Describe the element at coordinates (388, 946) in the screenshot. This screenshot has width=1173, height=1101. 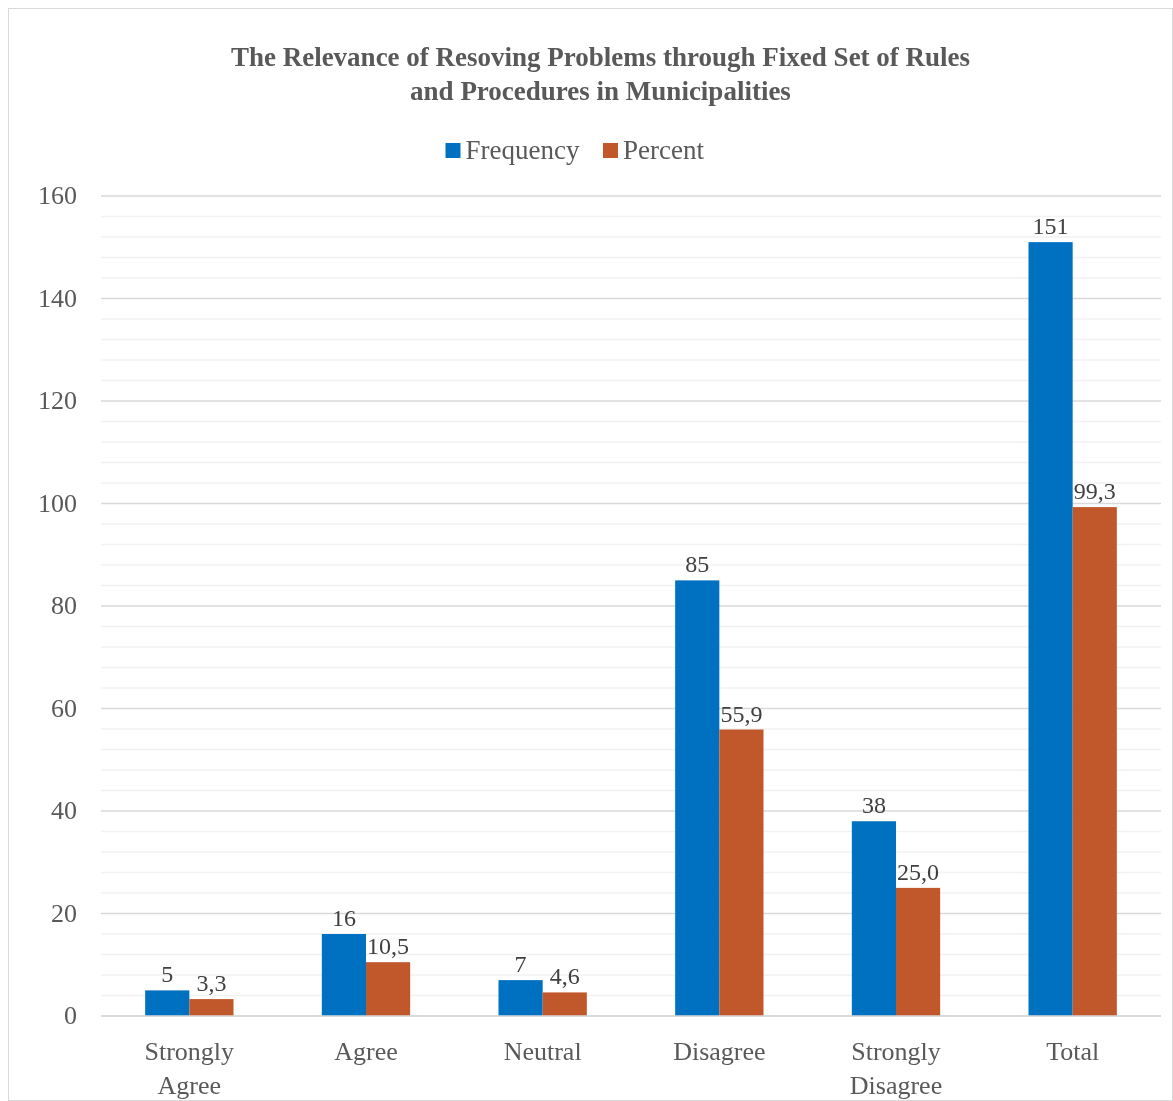
I see `data-label: 10,5` at that location.